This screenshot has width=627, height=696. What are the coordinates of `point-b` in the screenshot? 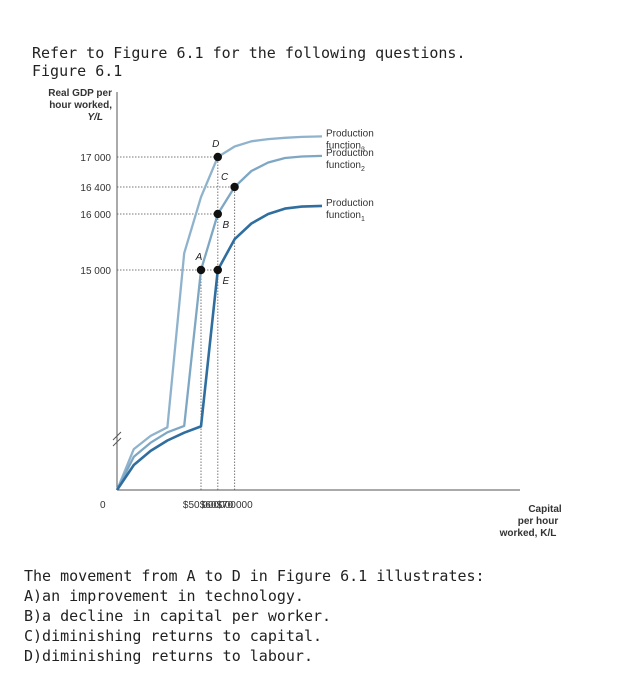 It's located at (217, 214).